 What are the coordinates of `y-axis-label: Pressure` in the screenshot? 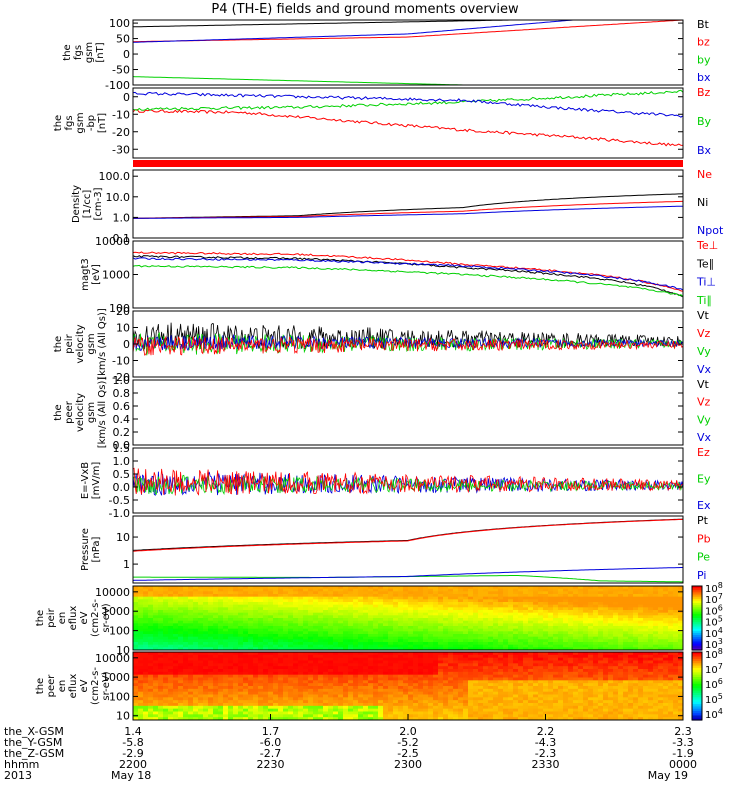 It's located at (85, 549).